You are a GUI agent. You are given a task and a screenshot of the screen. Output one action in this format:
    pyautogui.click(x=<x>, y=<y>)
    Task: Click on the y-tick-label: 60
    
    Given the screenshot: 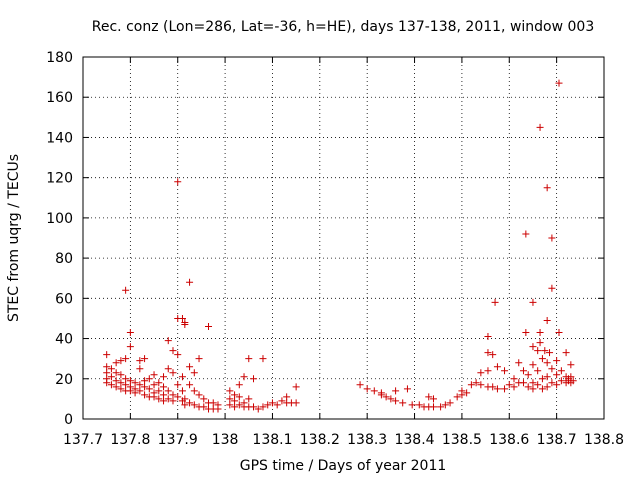 What is the action you would take?
    pyautogui.click(x=64, y=299)
    